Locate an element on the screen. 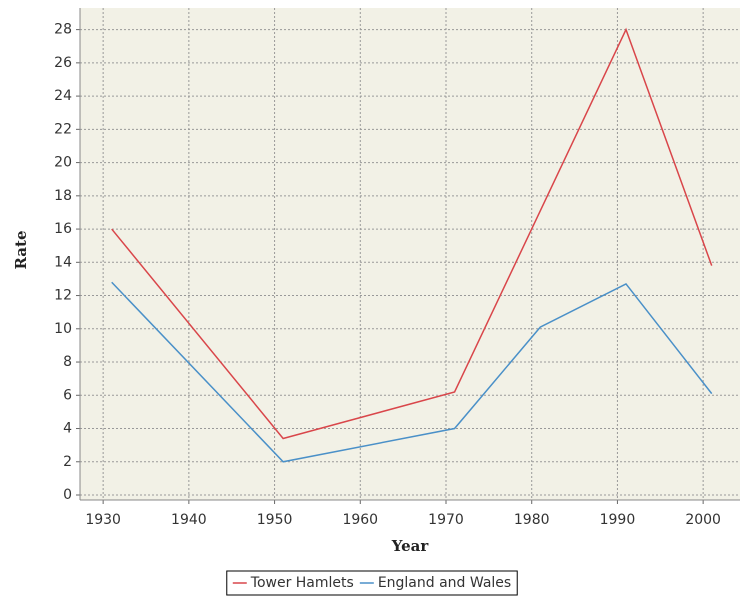 This screenshot has height=600, width=745. x-tick-label: 1980 is located at coordinates (532, 520).